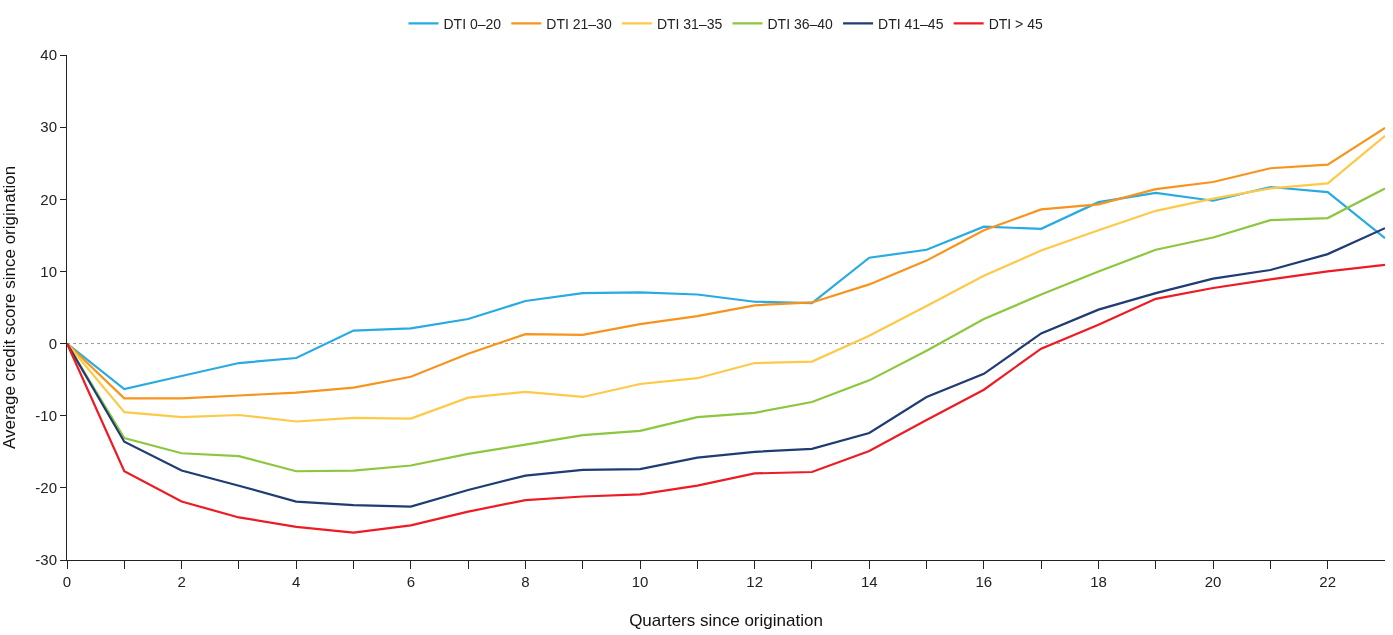 The height and width of the screenshot is (635, 1393). Describe the element at coordinates (1213, 581) in the screenshot. I see `x-tick-label: 20` at that location.